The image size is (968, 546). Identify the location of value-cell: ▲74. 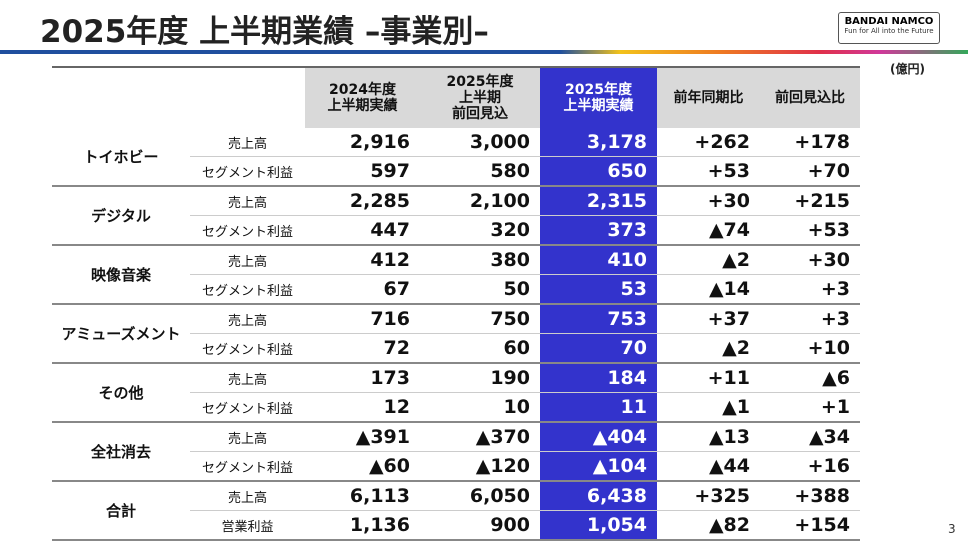
(708, 230).